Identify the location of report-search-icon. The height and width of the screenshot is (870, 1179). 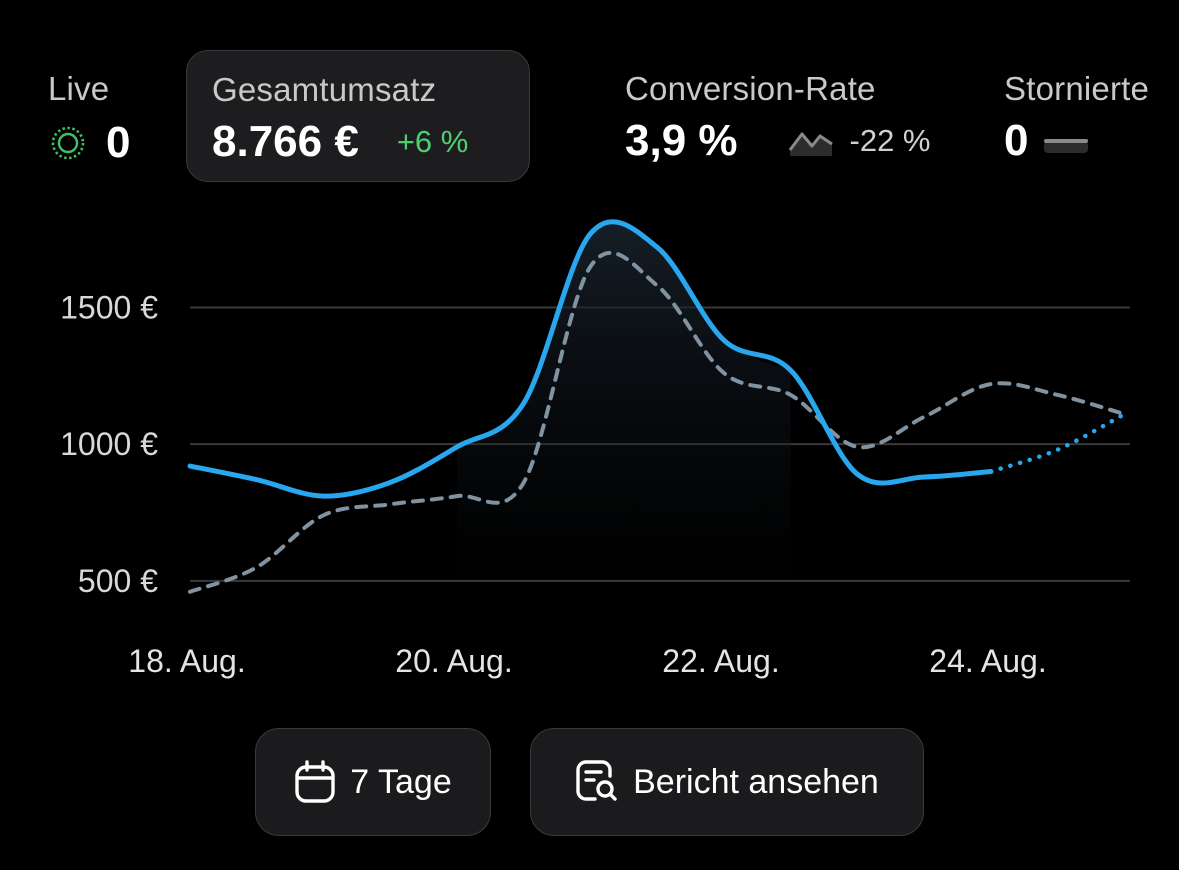
(596, 780).